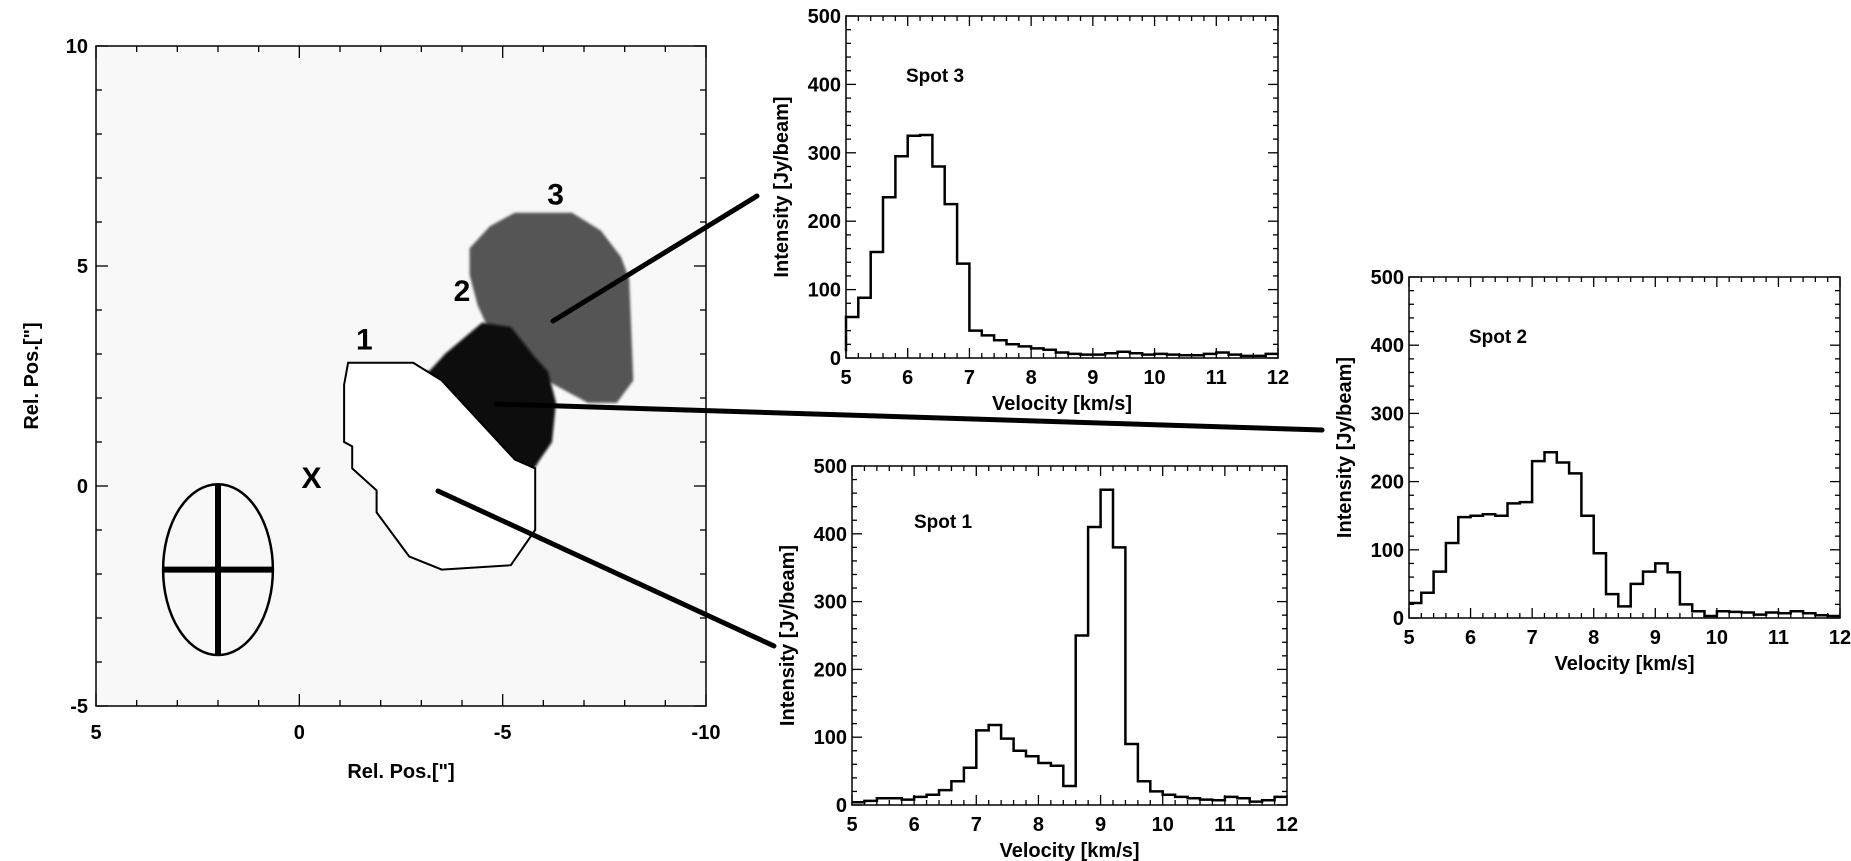 The height and width of the screenshot is (861, 1851). I want to click on map-x-tick-label: -5, so click(503, 733).